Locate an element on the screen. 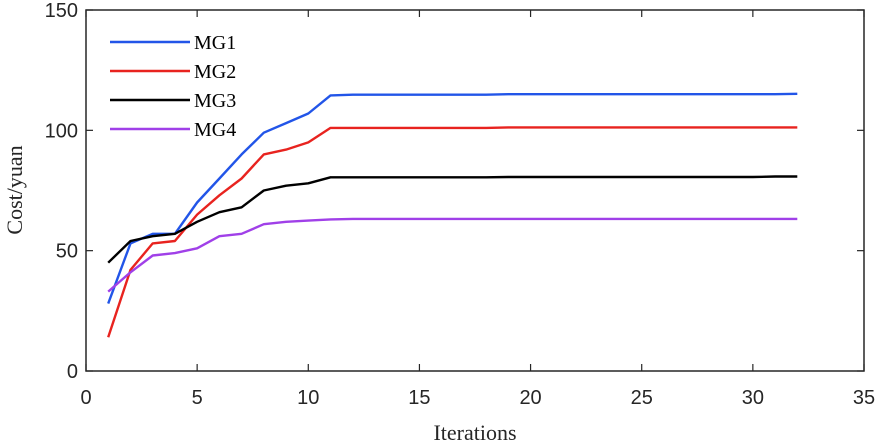 This screenshot has height=443, width=879. legend-label-mg1: MG1 is located at coordinates (215, 43).